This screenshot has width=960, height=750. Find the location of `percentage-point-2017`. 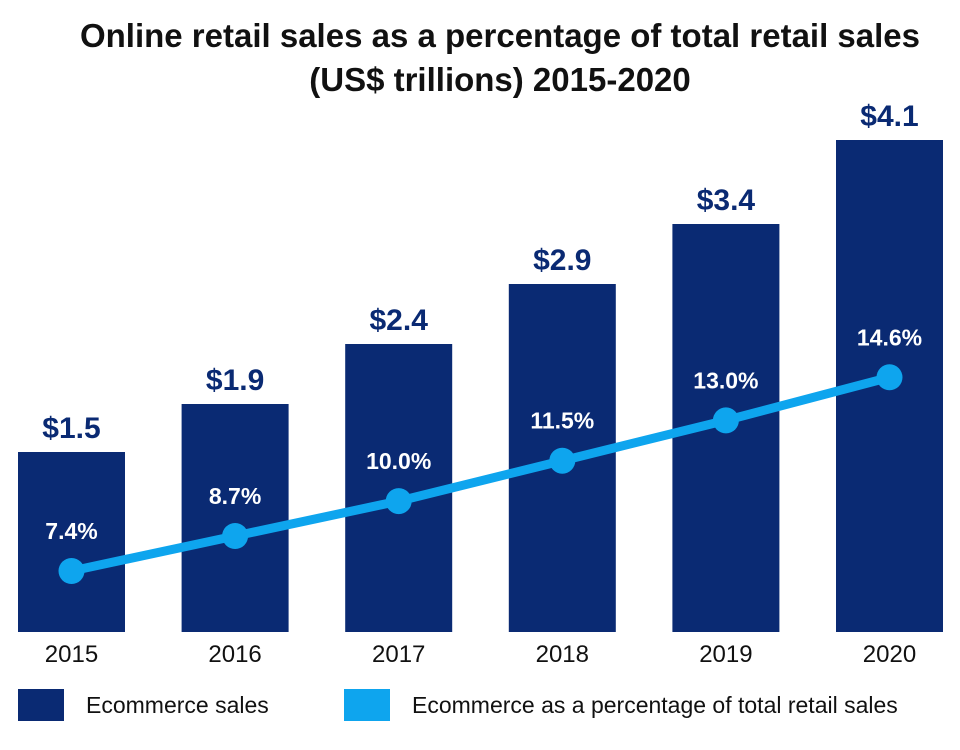

percentage-point-2017 is located at coordinates (398, 501).